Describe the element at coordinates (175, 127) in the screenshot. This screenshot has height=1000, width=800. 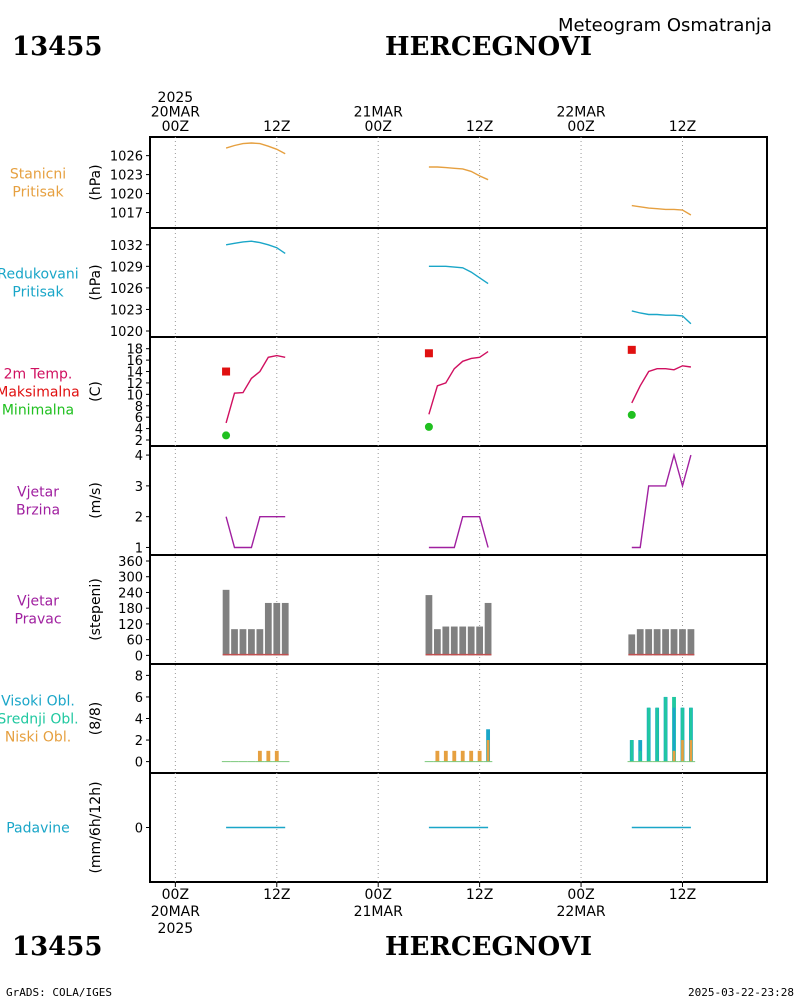
I see `time-tick-label-top: 00Z` at that location.